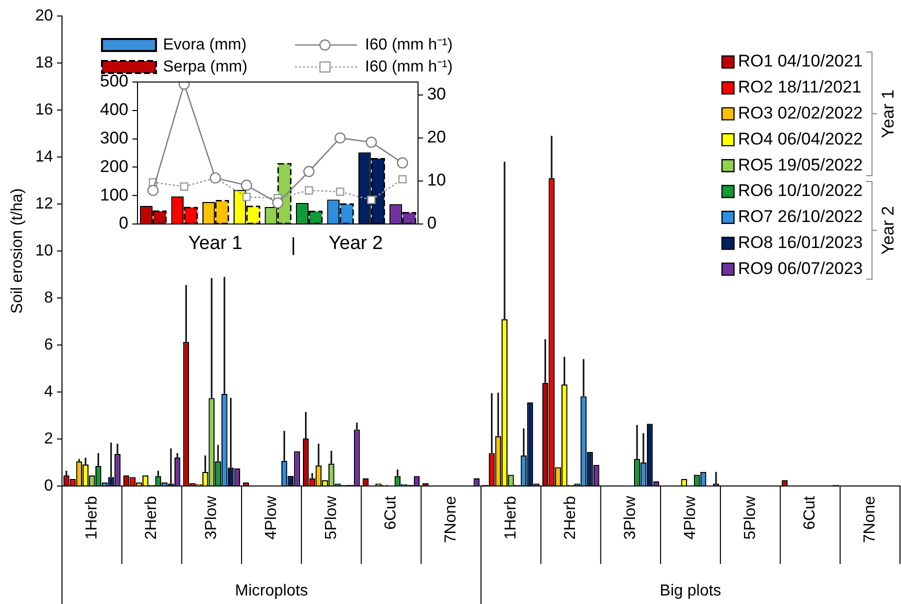  Describe the element at coordinates (114, 138) in the screenshot. I see `y-tick-label: 300` at that location.